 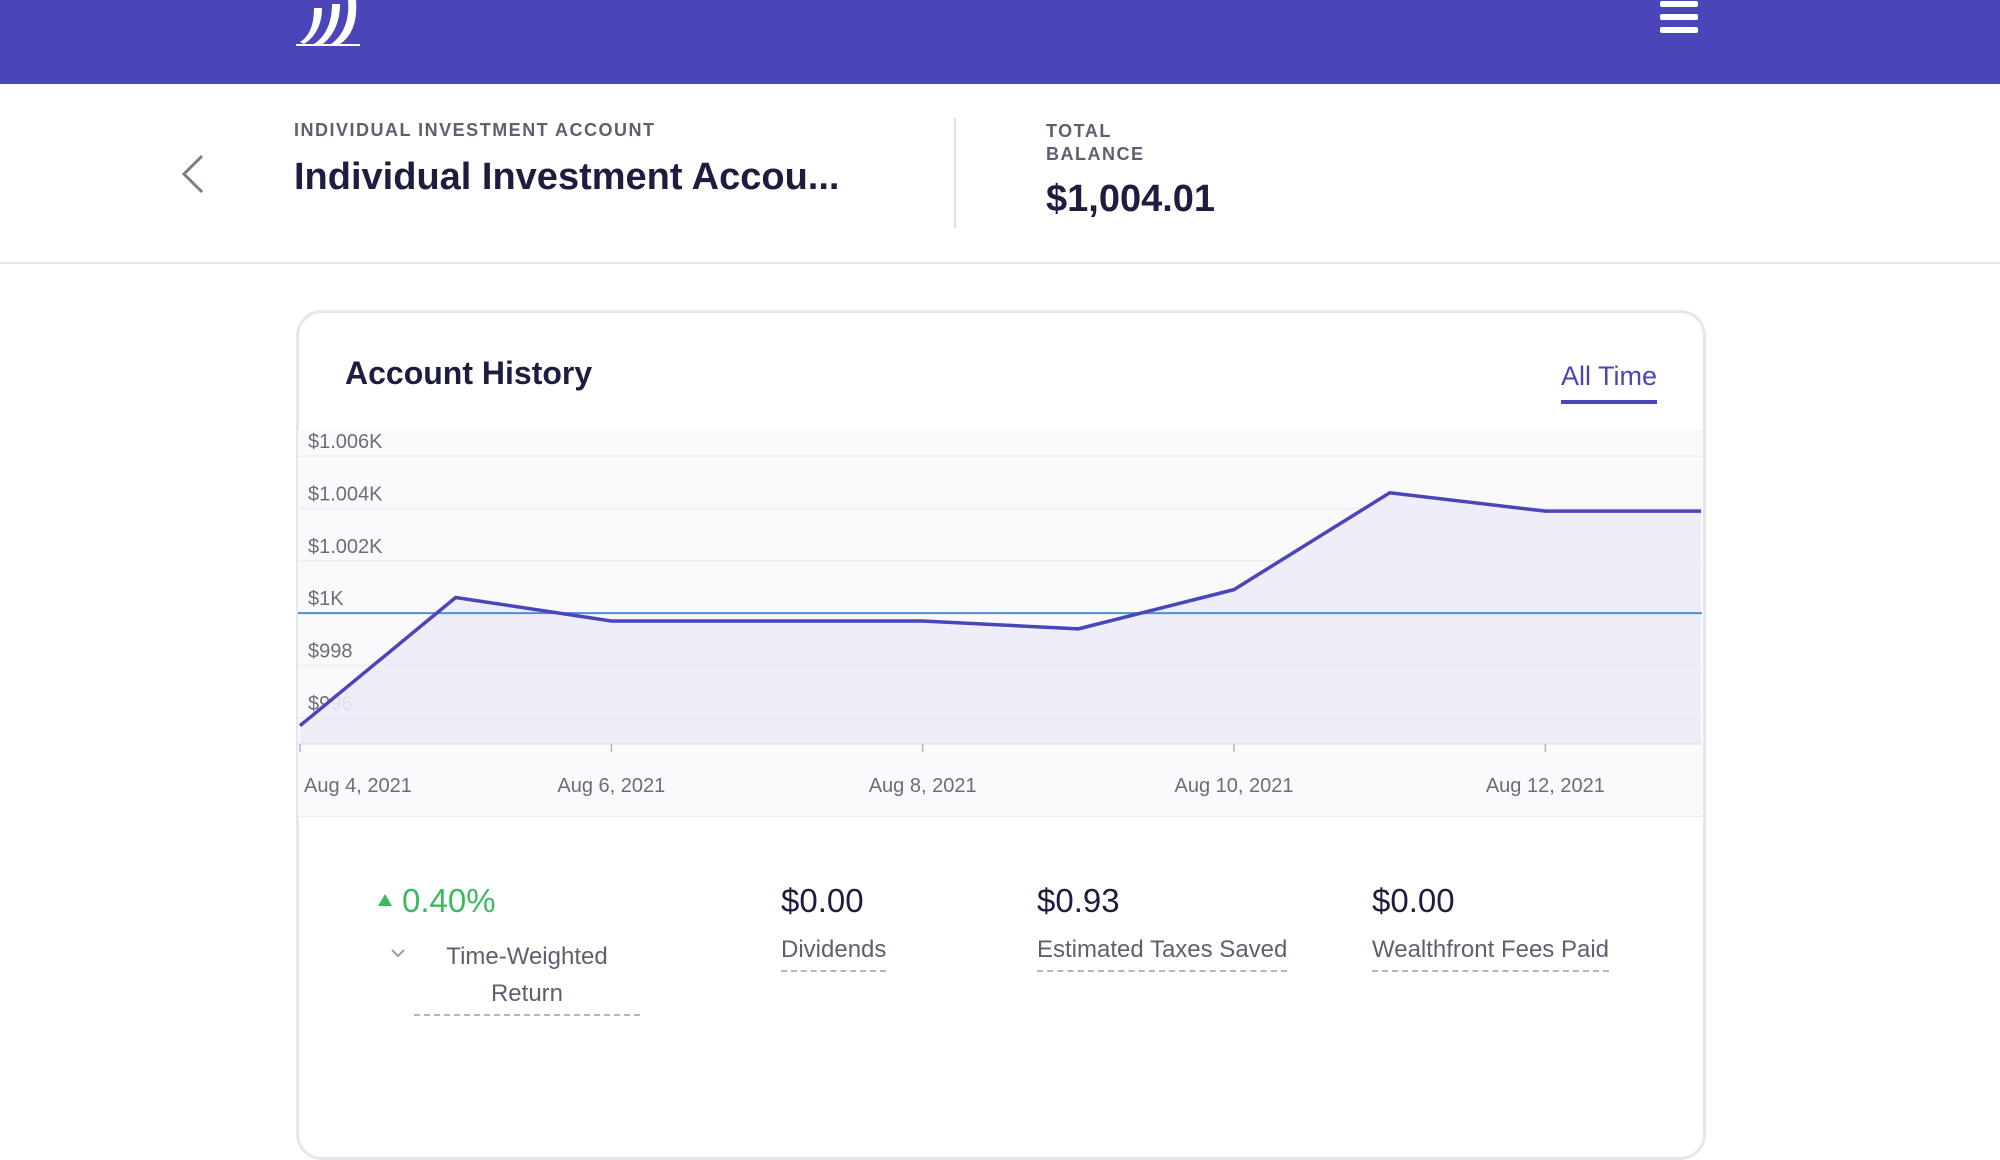 I want to click on chevron-down-icon, so click(x=398, y=953).